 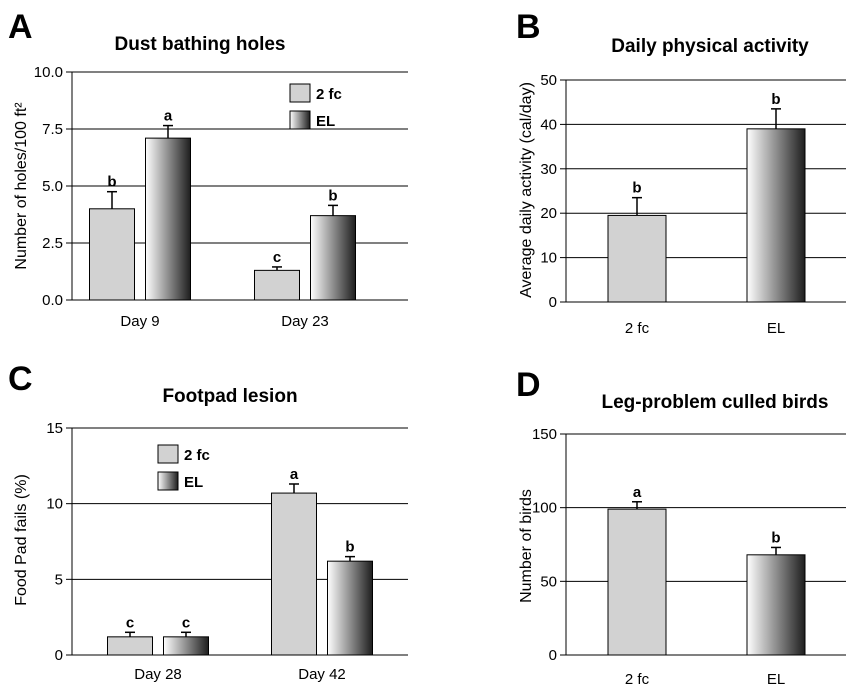 I want to click on x-tick-label: Day 42, so click(x=322, y=674).